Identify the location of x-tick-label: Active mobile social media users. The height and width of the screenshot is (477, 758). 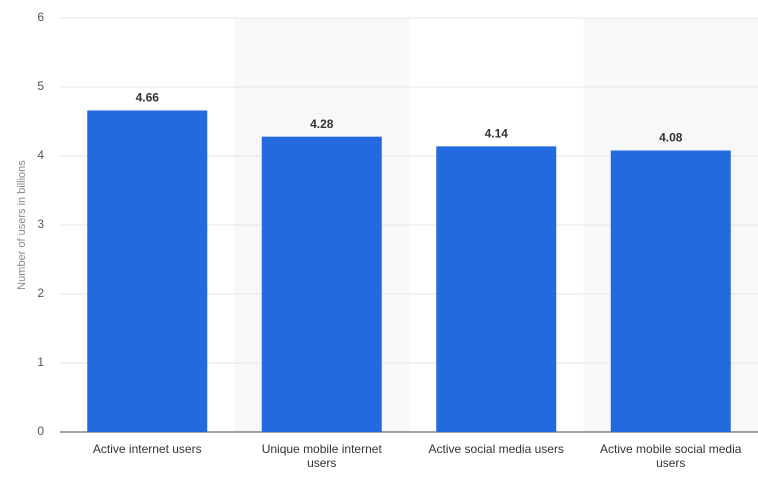
(671, 456).